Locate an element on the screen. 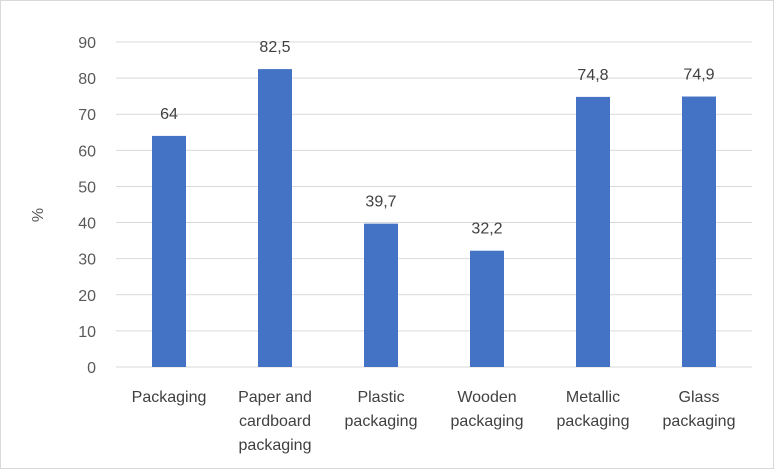 Image resolution: width=774 pixels, height=469 pixels. data-label: 74,8 is located at coordinates (592, 75).